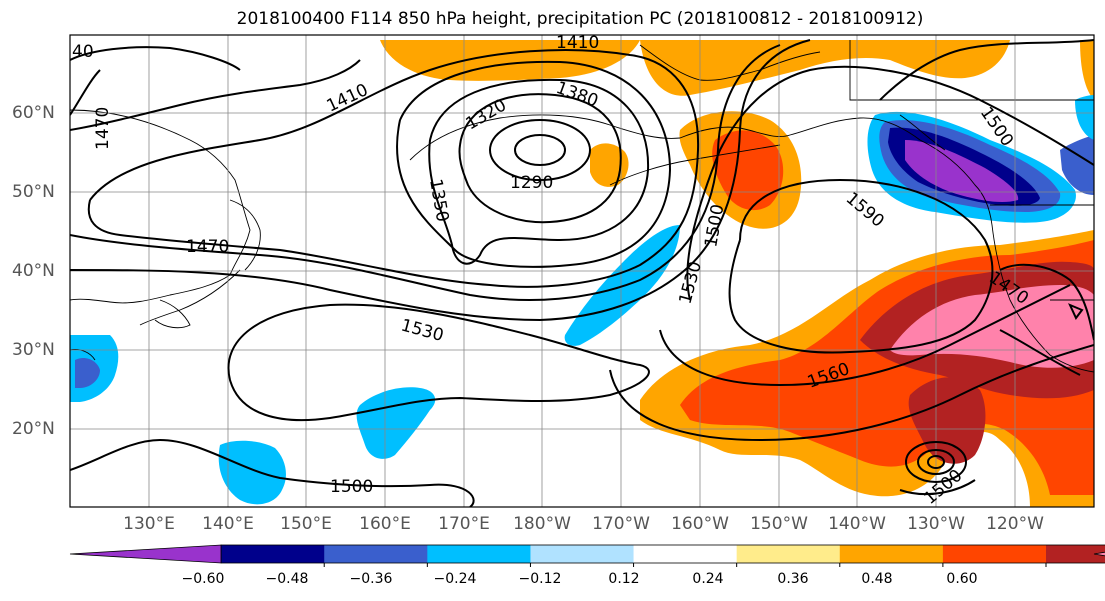  What do you see at coordinates (962, 579) in the screenshot?
I see `colorbar-tick-label: 0.60` at bounding box center [962, 579].